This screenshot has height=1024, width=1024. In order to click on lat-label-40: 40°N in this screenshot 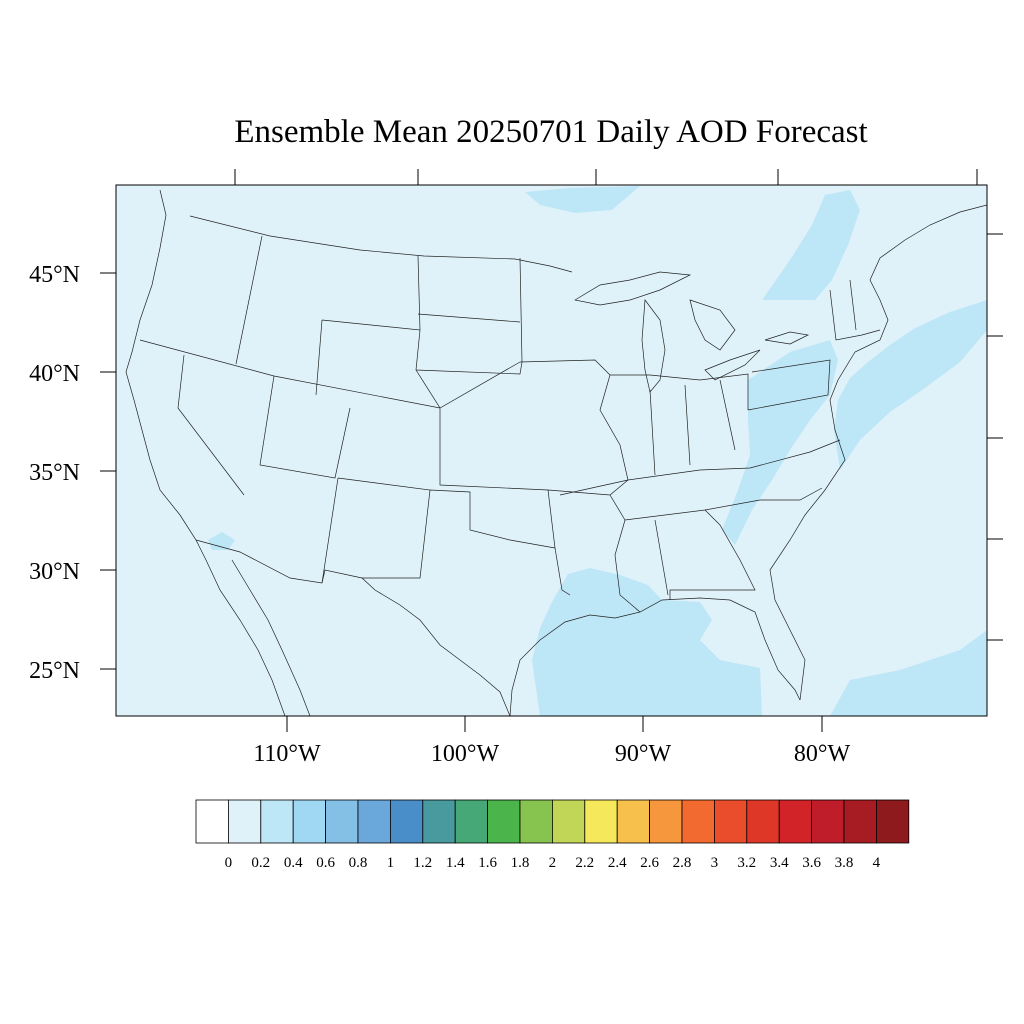, I will do `click(54, 374)`.